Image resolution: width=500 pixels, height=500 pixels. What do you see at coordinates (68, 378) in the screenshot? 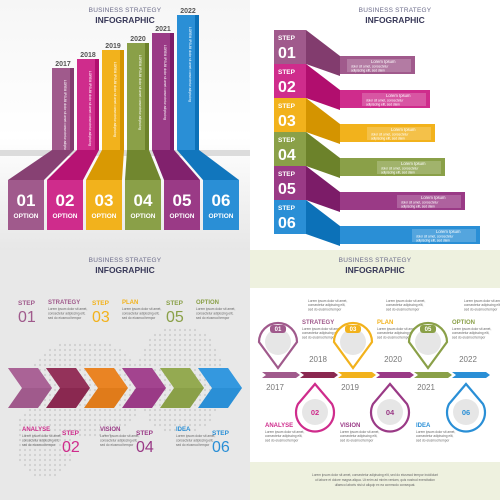
I see `arrow-highlight` at bounding box center [68, 378].